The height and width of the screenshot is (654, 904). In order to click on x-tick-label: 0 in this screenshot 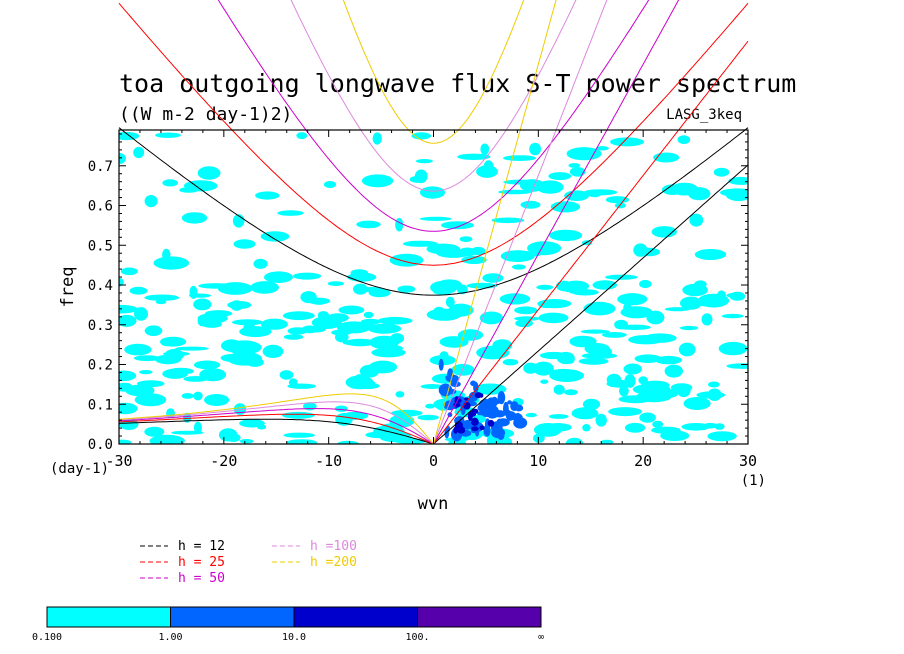, I will do `click(433, 461)`.